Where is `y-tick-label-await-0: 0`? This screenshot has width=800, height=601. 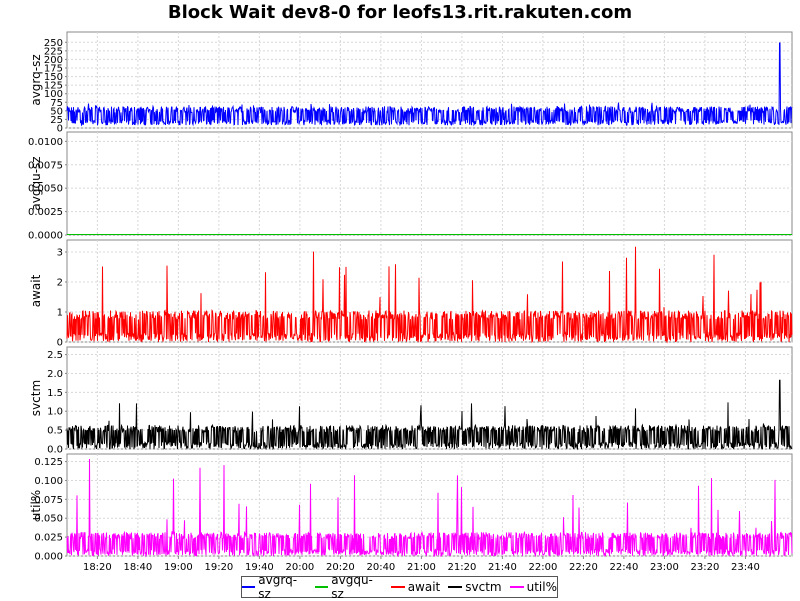
y-tick-label-await-0: 0 is located at coordinates (60, 343).